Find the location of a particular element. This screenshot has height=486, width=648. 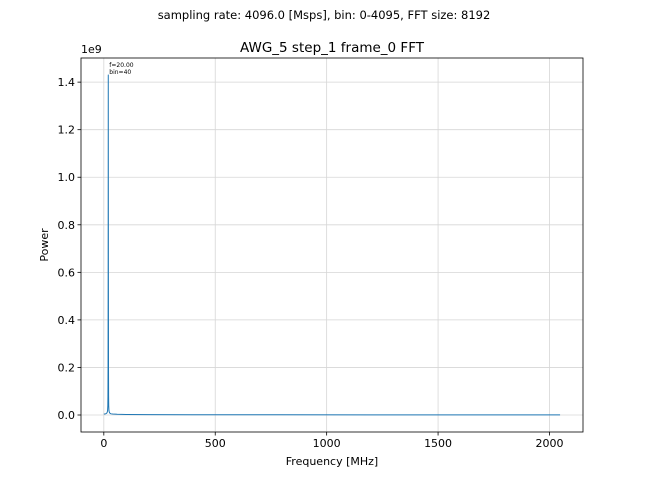

y-tick-label: 0.4 is located at coordinates (67, 320).